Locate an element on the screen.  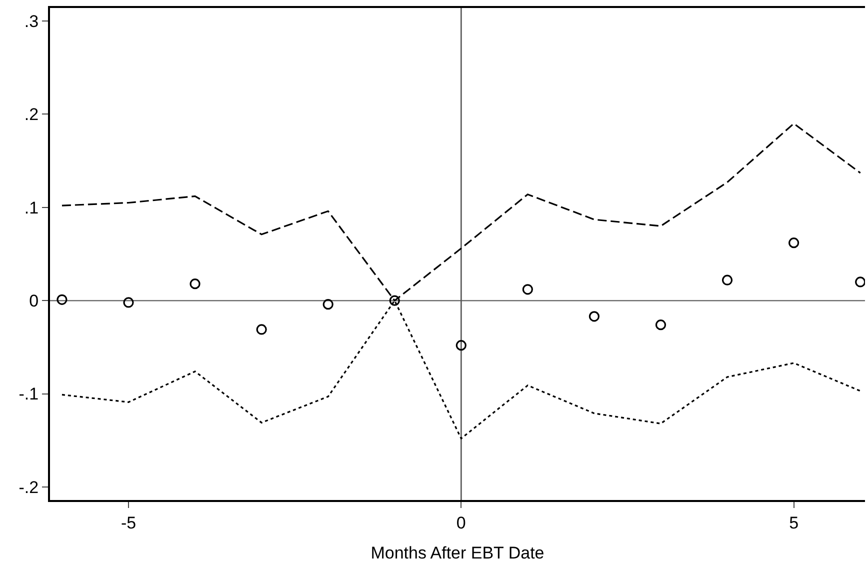
y-tick-label: .2 is located at coordinates (31, 114).